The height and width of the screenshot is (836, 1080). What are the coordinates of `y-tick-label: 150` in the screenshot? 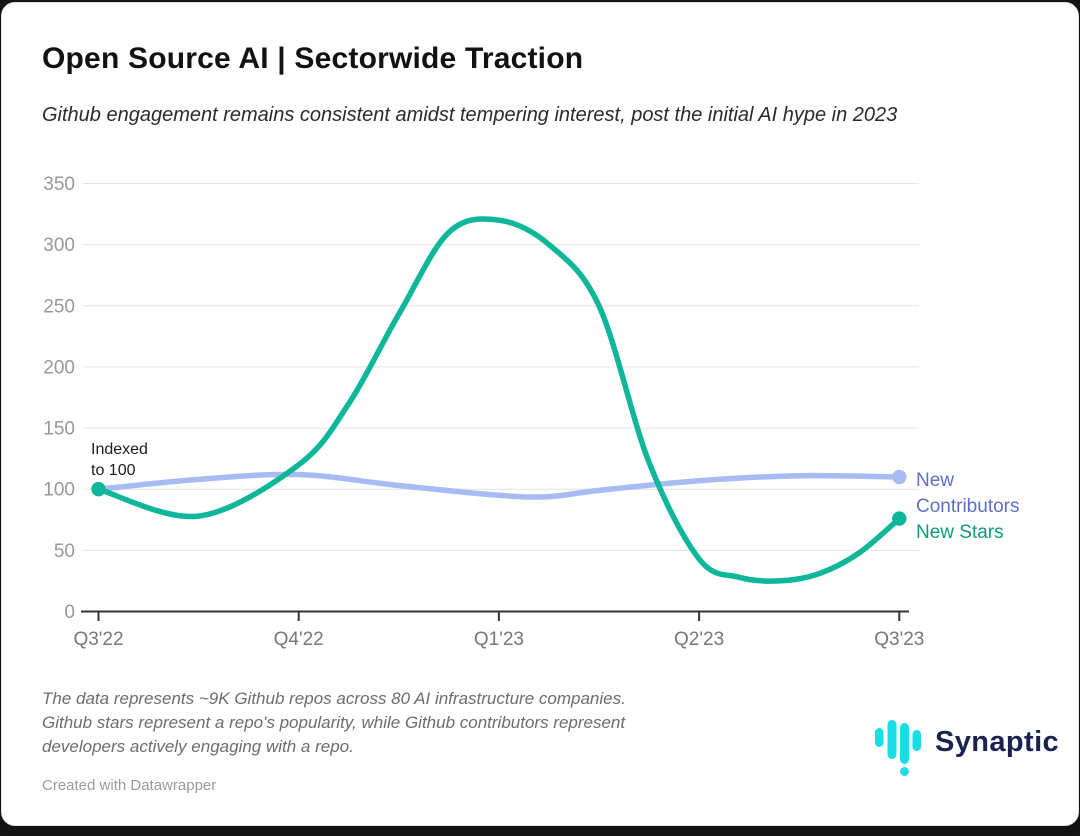 It's located at (59, 429).